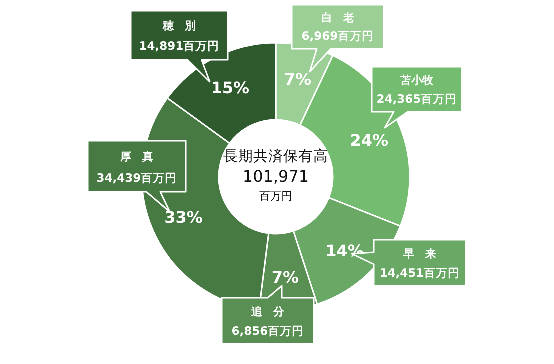 This screenshot has height=364, width=554. Describe the element at coordinates (417, 81) in the screenshot. I see `slice-label: 苫小牧` at that location.